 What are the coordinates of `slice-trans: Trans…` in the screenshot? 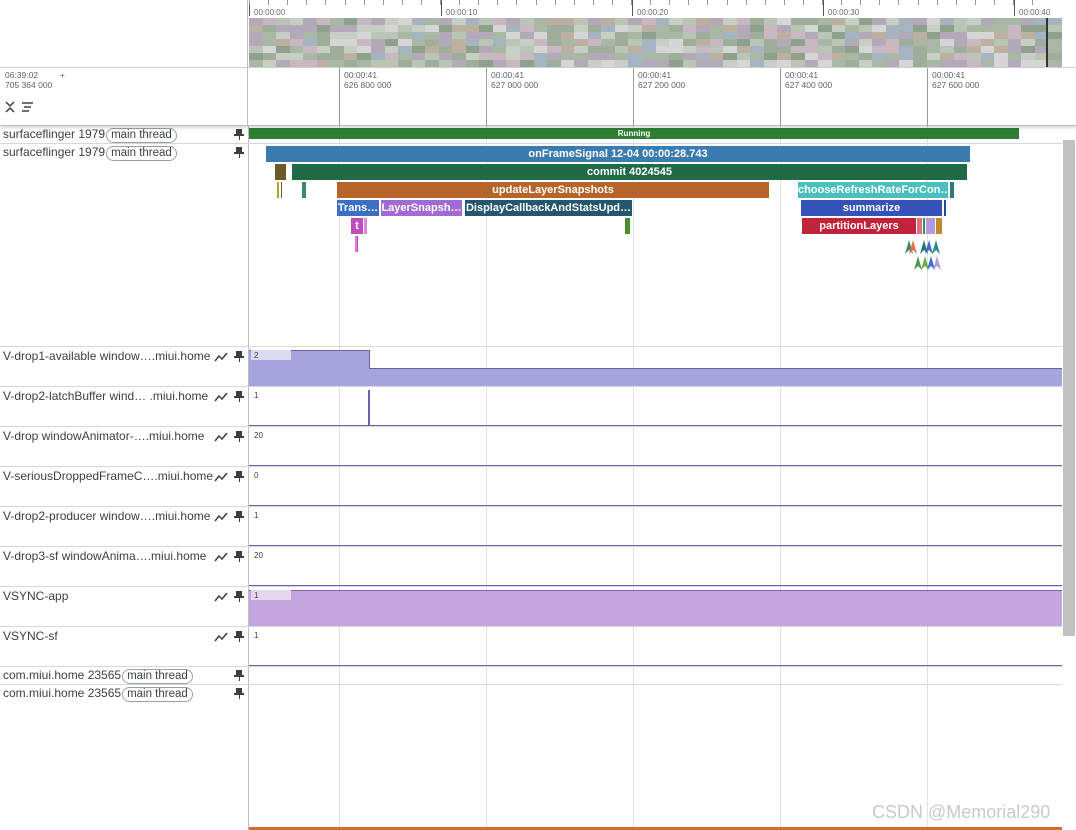 It's located at (358, 208).